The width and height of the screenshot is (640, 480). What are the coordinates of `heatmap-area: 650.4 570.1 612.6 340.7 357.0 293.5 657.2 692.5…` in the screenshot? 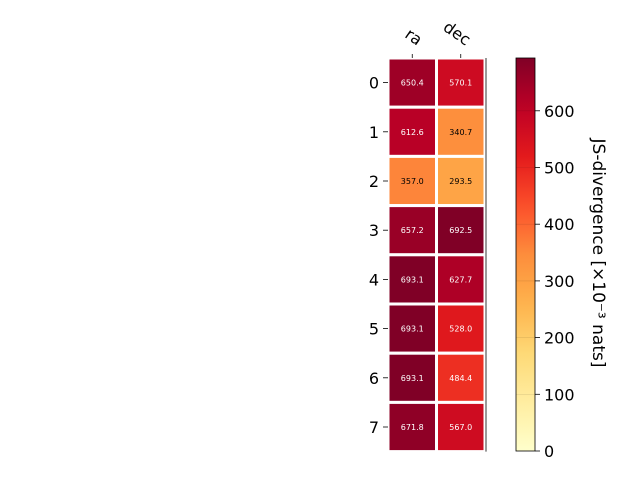 It's located at (436, 255).